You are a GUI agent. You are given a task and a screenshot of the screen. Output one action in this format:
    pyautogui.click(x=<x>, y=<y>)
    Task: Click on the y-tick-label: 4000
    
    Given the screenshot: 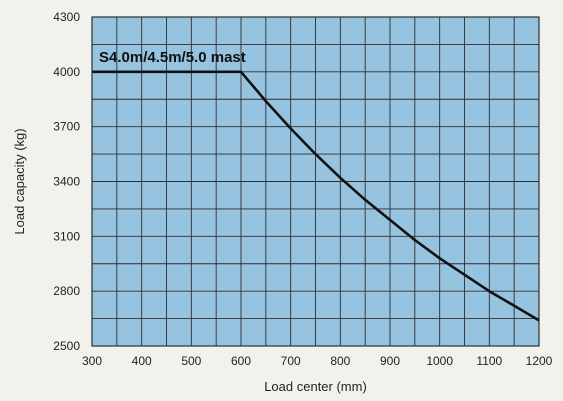 What is the action you would take?
    pyautogui.click(x=66, y=72)
    